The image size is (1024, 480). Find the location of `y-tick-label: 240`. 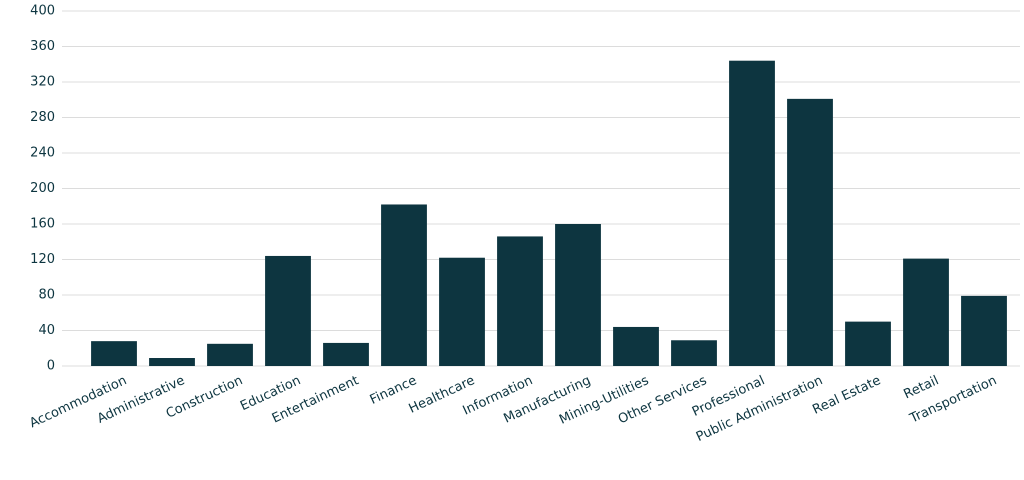

y-tick-label: 240 is located at coordinates (42, 153).